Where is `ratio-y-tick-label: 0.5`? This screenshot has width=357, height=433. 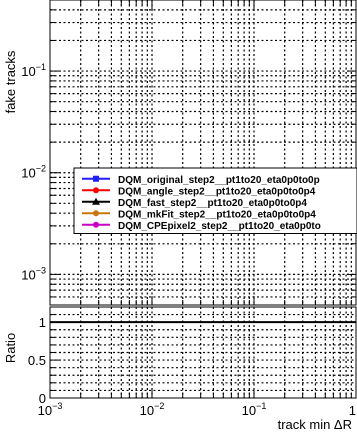 ratio-y-tick-label: 0.5 is located at coordinates (37, 360).